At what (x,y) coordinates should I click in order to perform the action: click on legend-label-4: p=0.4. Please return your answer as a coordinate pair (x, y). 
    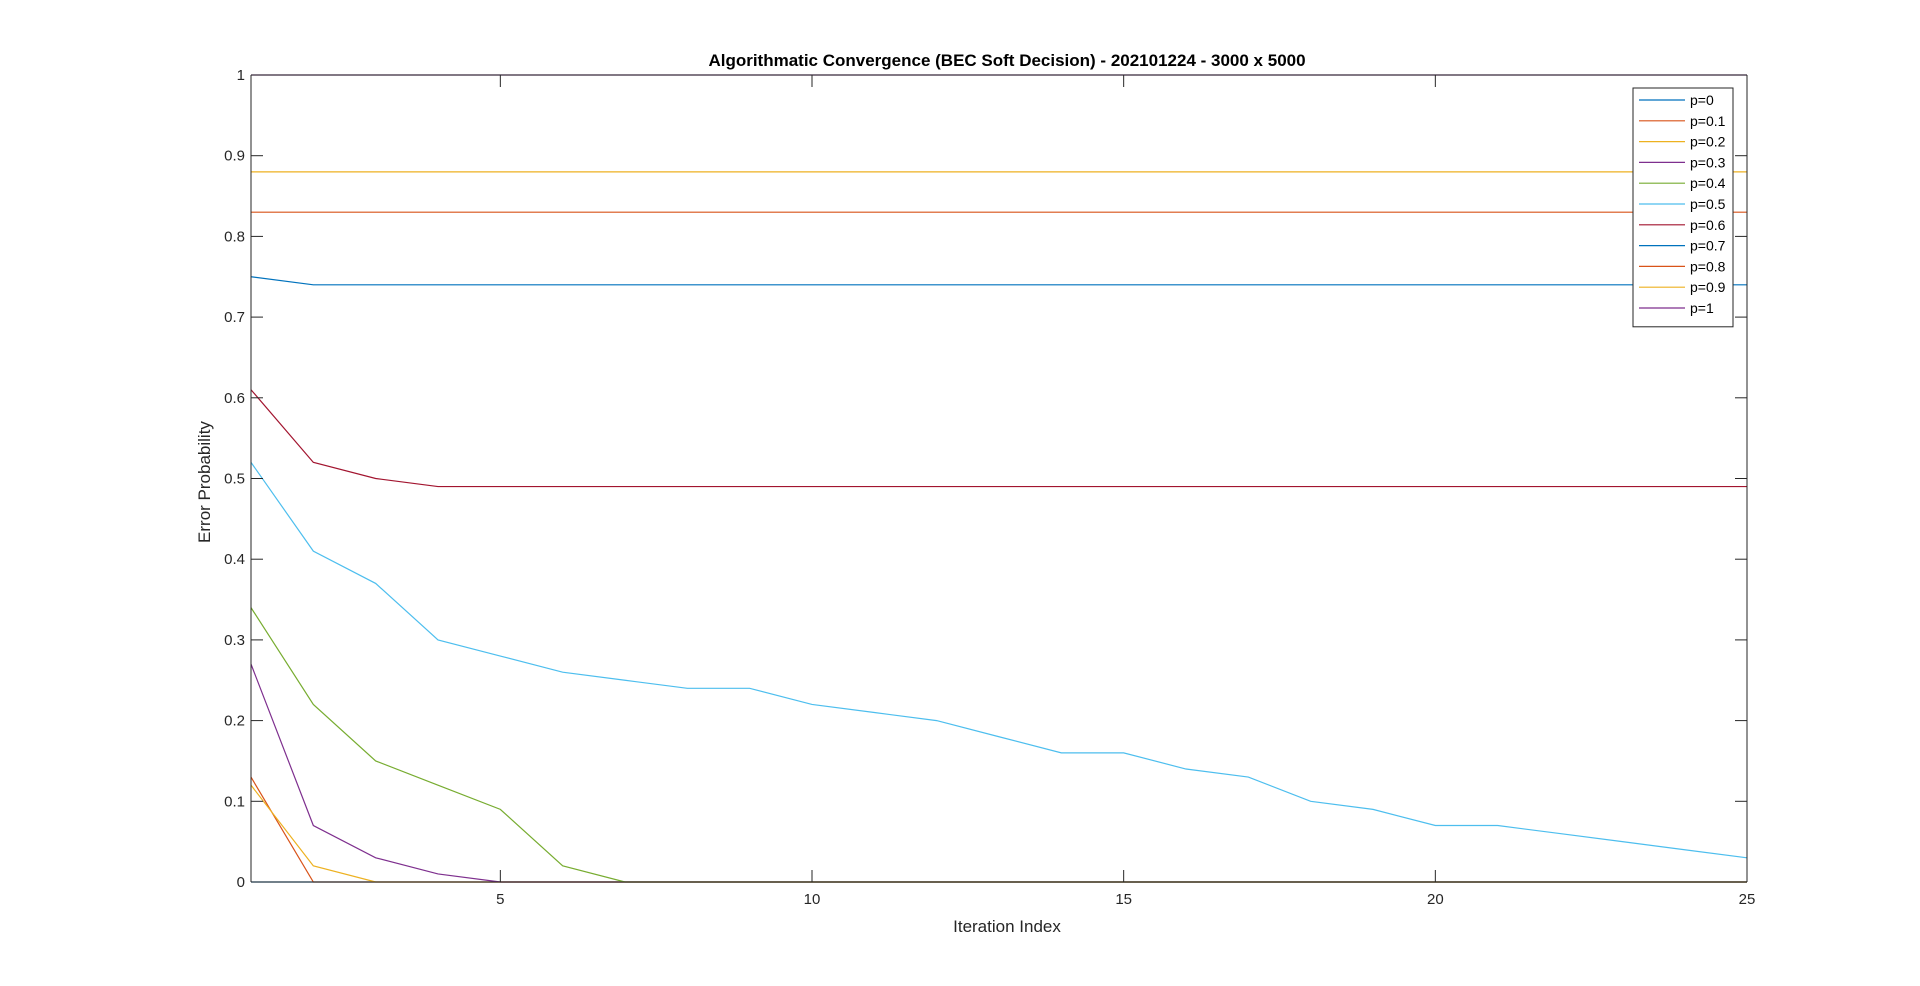
    Looking at the image, I should click on (1708, 183).